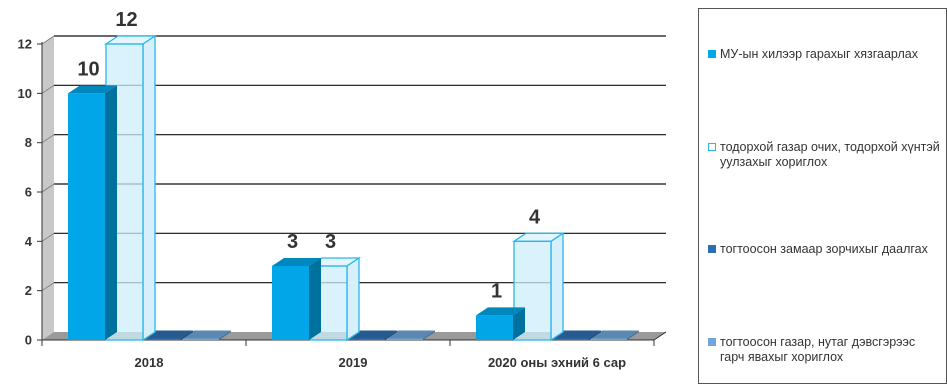 This screenshot has width=947, height=392. I want to click on legend-label-series-3: тогтоосон замаар зорчихыг даалгах, so click(824, 249).